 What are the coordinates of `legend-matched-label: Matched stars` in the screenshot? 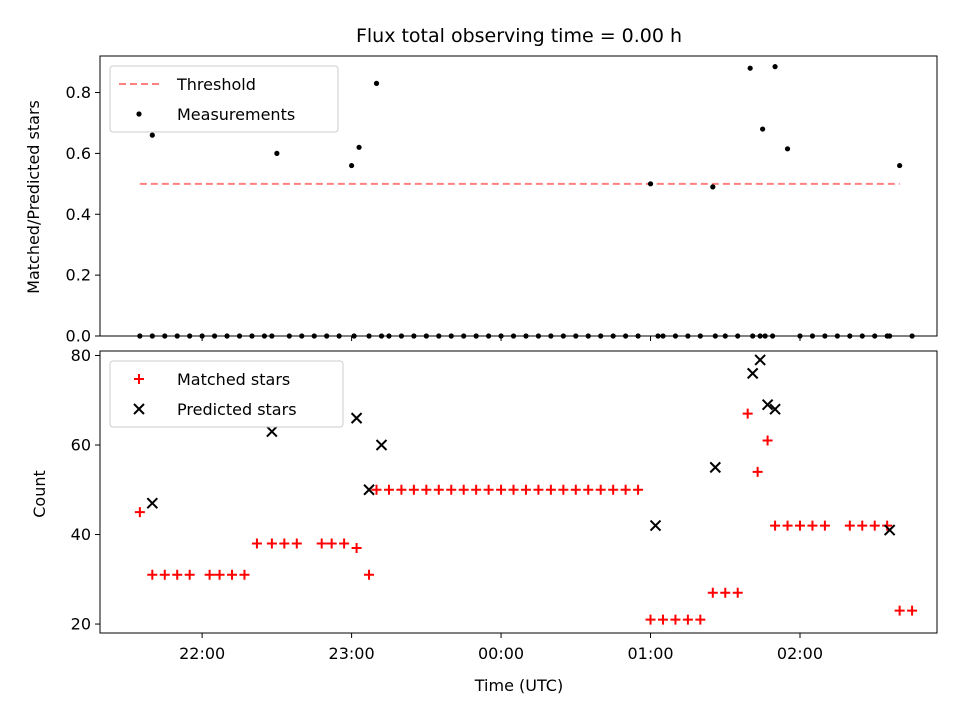 It's located at (233, 379).